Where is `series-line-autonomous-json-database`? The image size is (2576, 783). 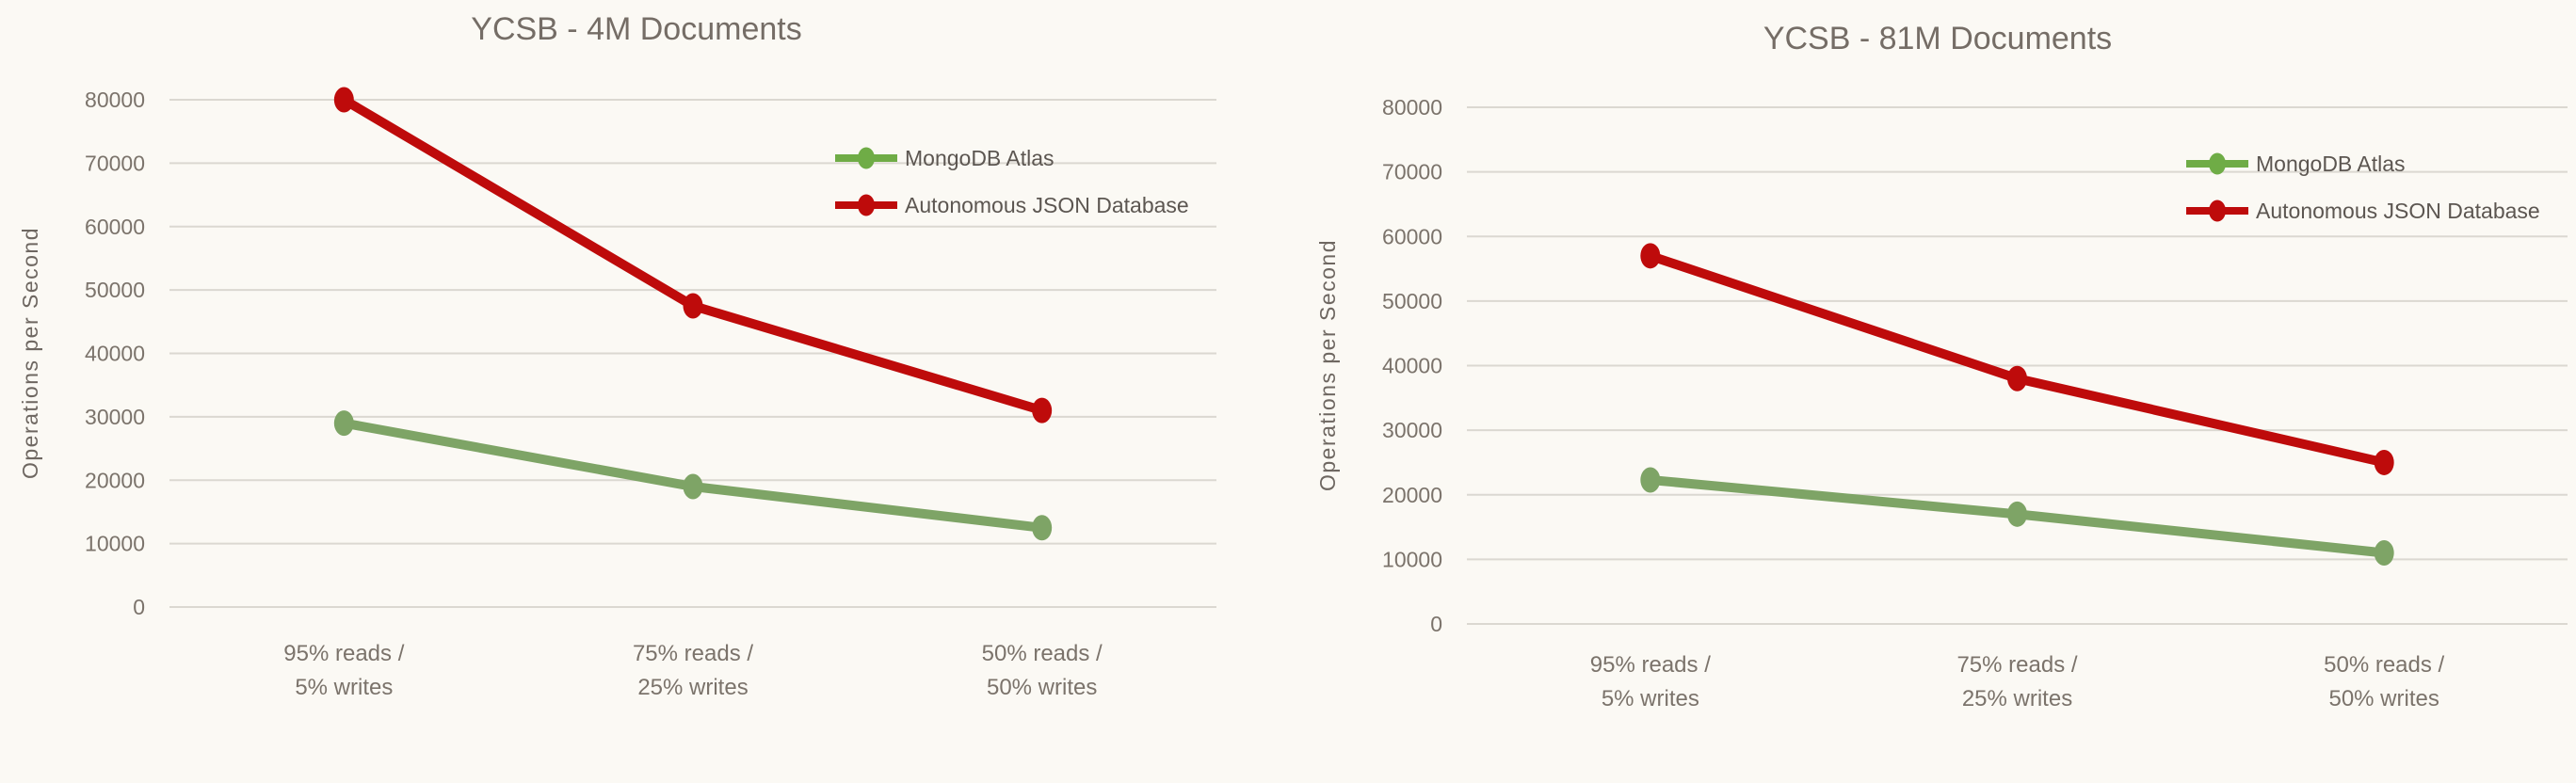
series-line-autonomous-json-database is located at coordinates (2017, 359).